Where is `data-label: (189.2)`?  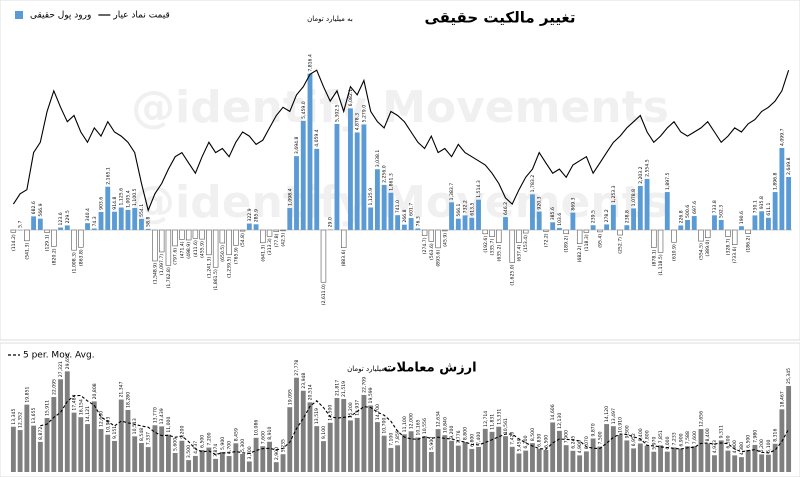
data-label: (189.2) is located at coordinates (567, 244).